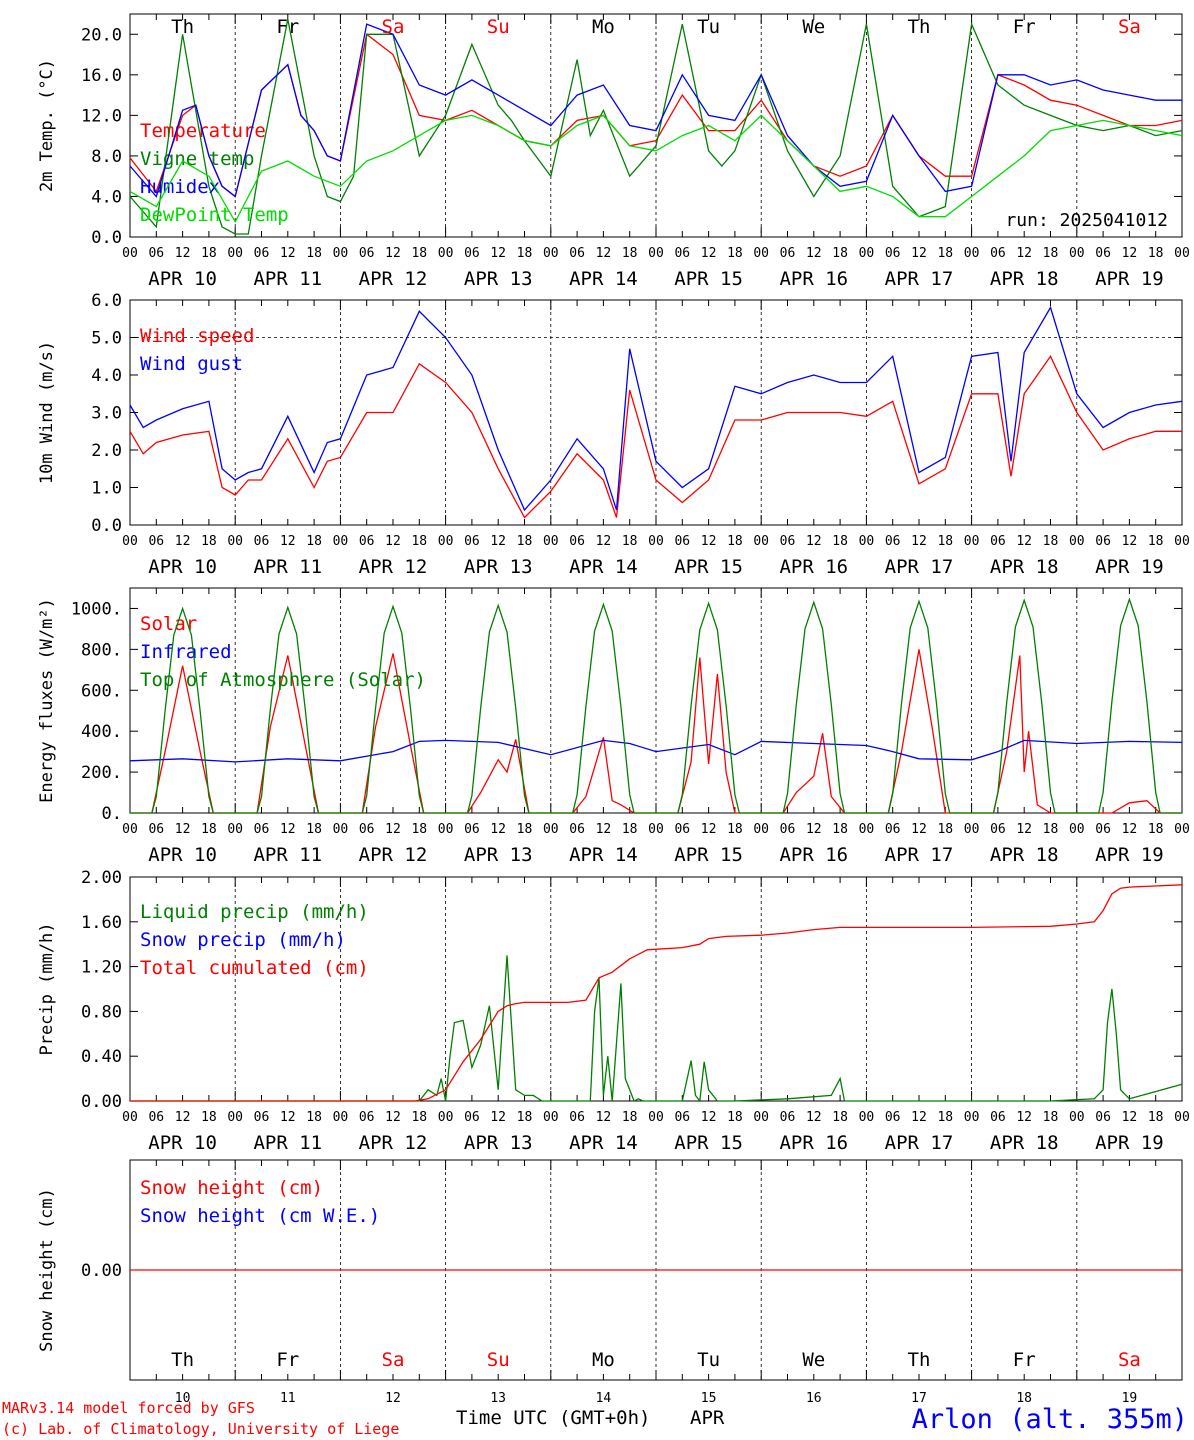 The height and width of the screenshot is (1440, 1194). I want to click on plot-frame, so click(656, 700).